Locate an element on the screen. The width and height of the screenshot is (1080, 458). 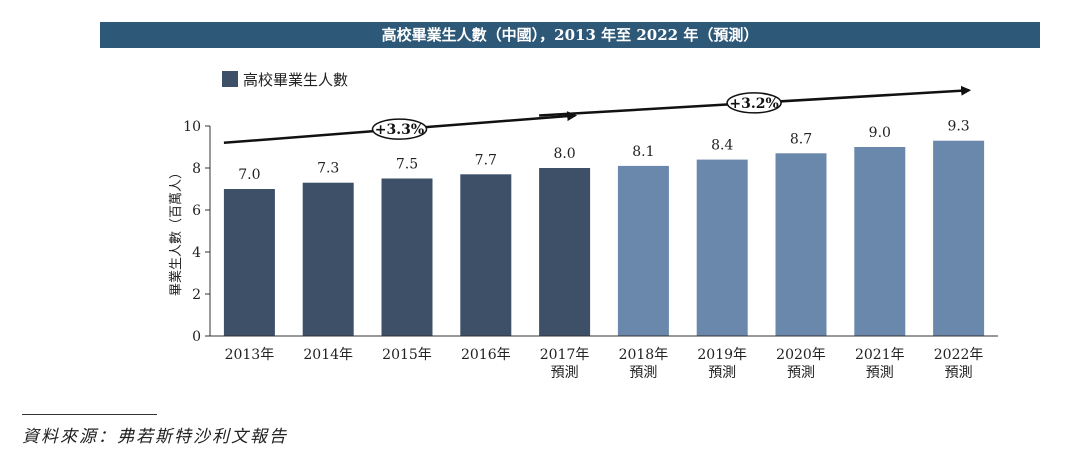
bar-value-label: 8.1 is located at coordinates (643, 152).